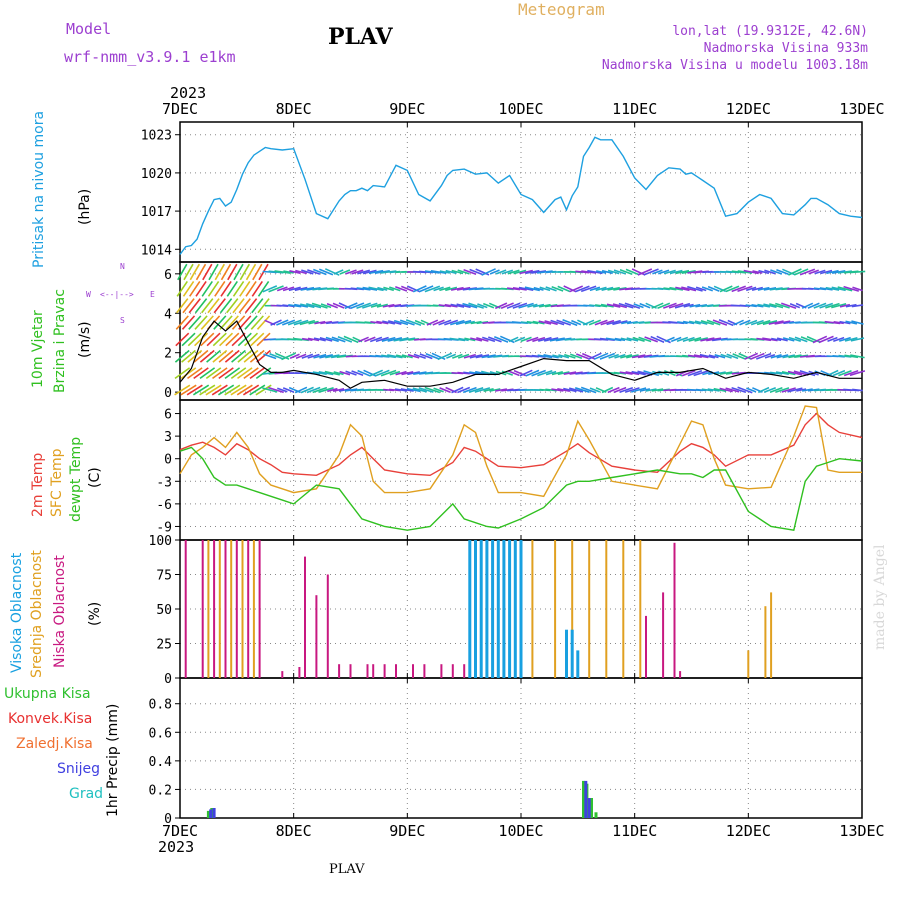 Image resolution: width=900 pixels, height=900 pixels. I want to click on year-top: 2023, so click(188, 93).